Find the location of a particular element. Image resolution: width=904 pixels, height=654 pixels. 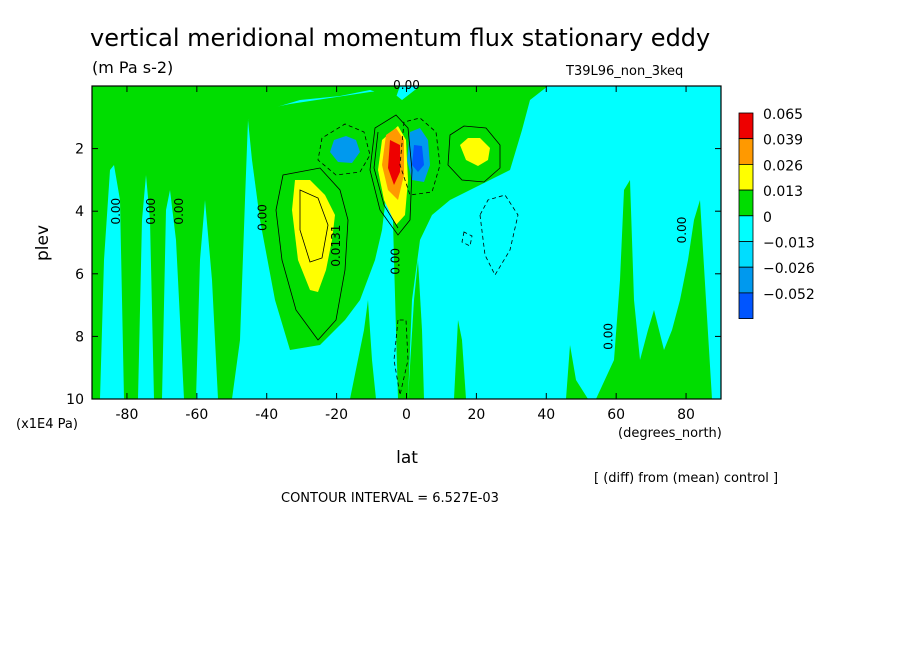

green-region-north-midlat is located at coordinates (460, 359).